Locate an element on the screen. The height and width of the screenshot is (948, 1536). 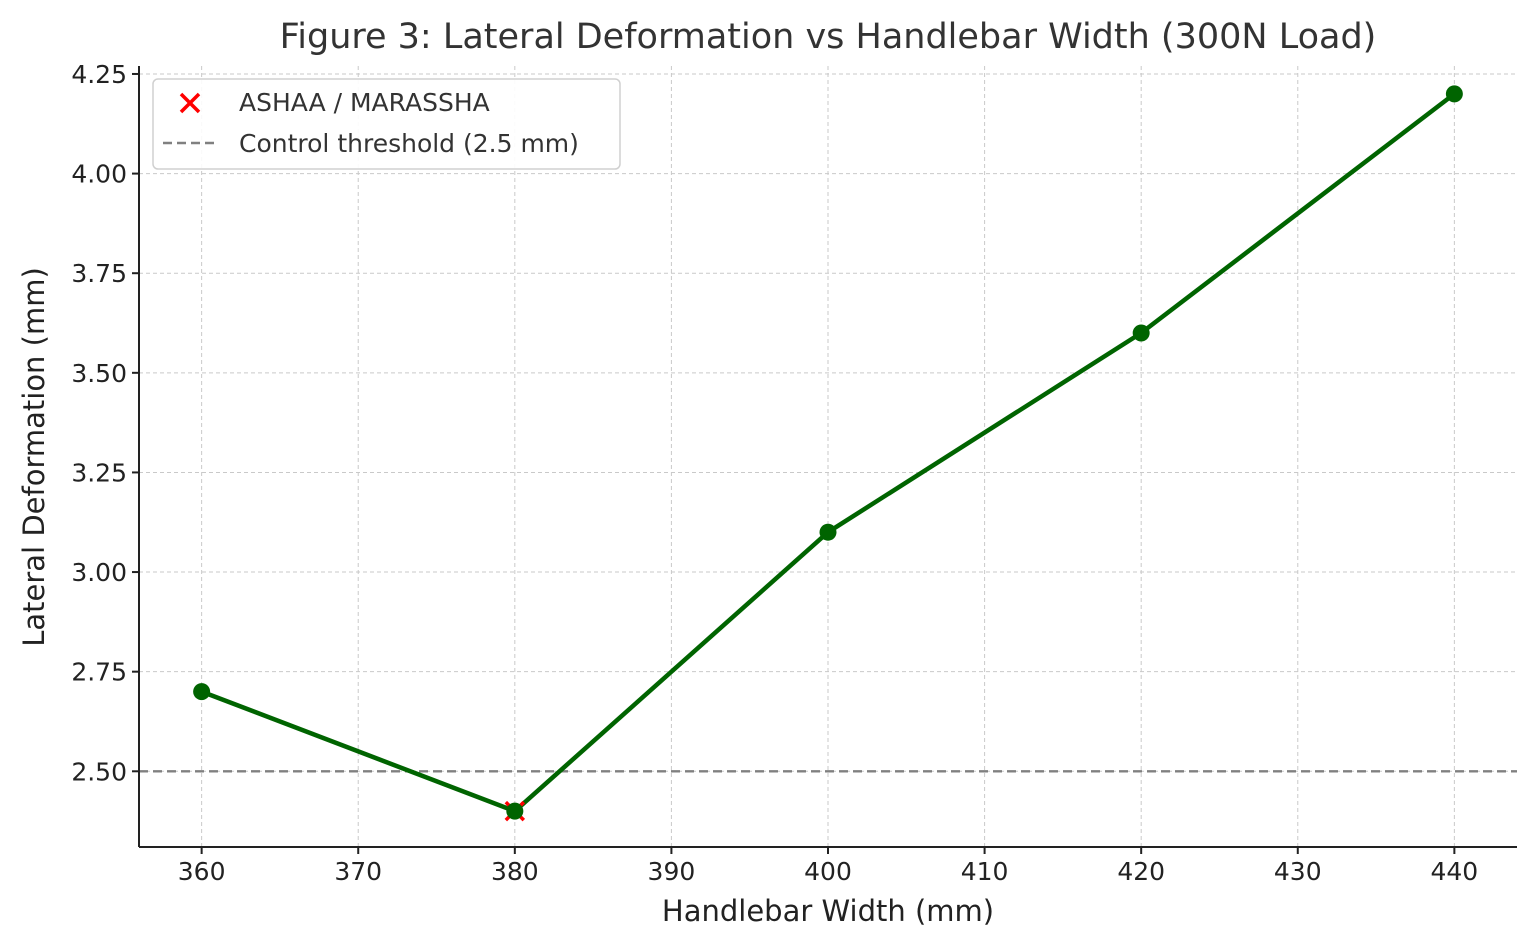
y-axis-label: Lateral Deformation (mm) is located at coordinates (34, 457).